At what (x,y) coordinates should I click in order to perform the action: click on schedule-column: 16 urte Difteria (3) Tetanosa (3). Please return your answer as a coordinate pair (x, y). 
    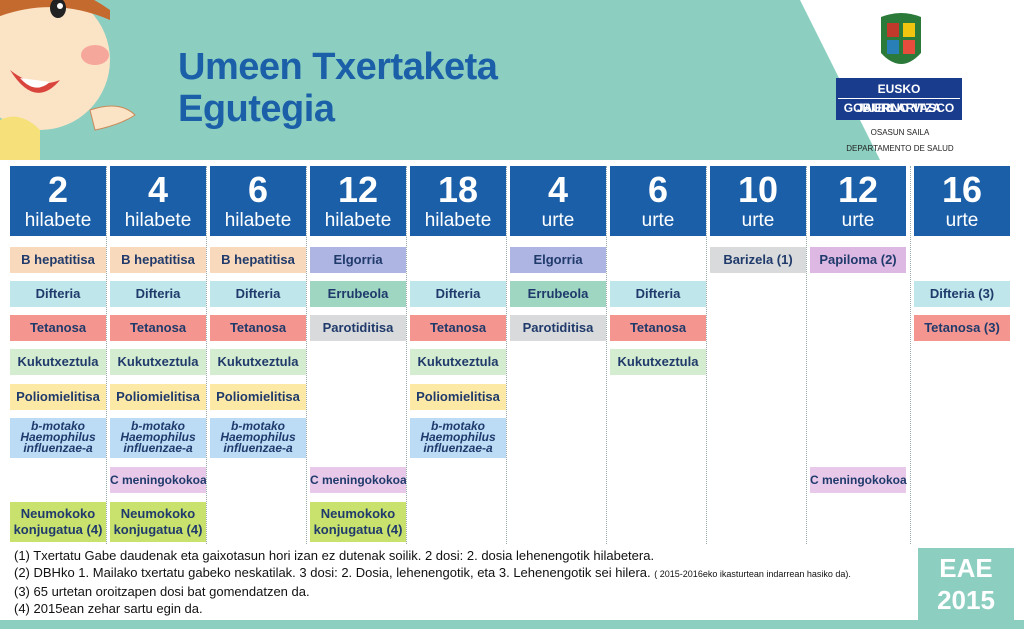
    Looking at the image, I should click on (960, 355).